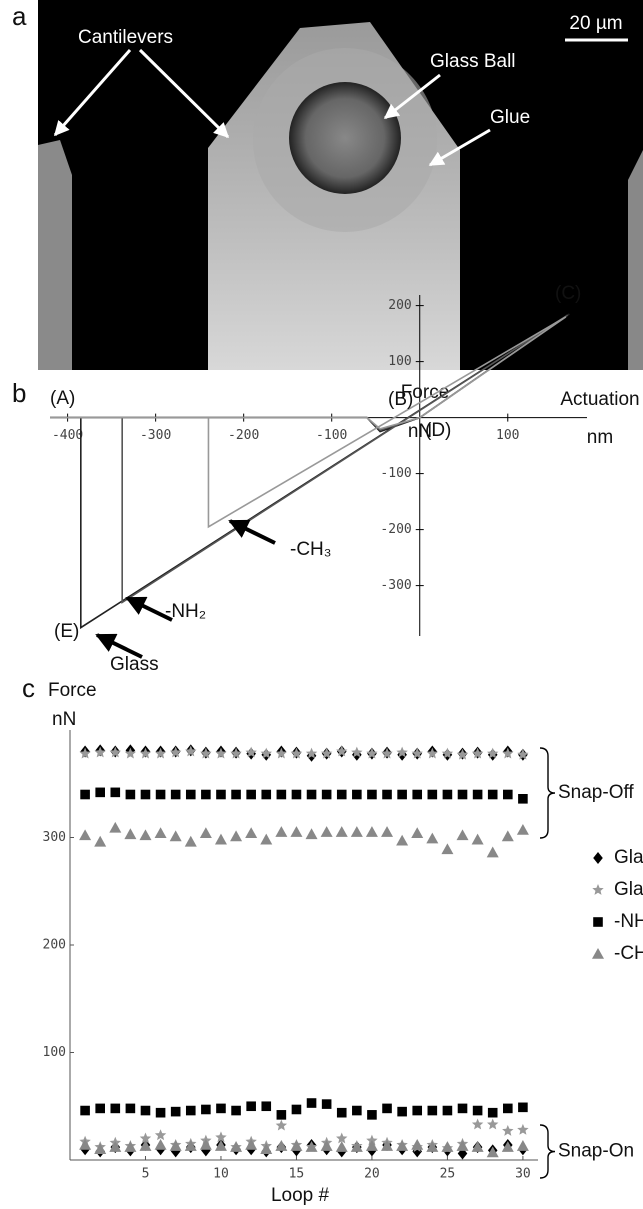 The width and height of the screenshot is (643, 1209). Describe the element at coordinates (54, 945) in the screenshot. I see `y-tick-label: 200` at that location.